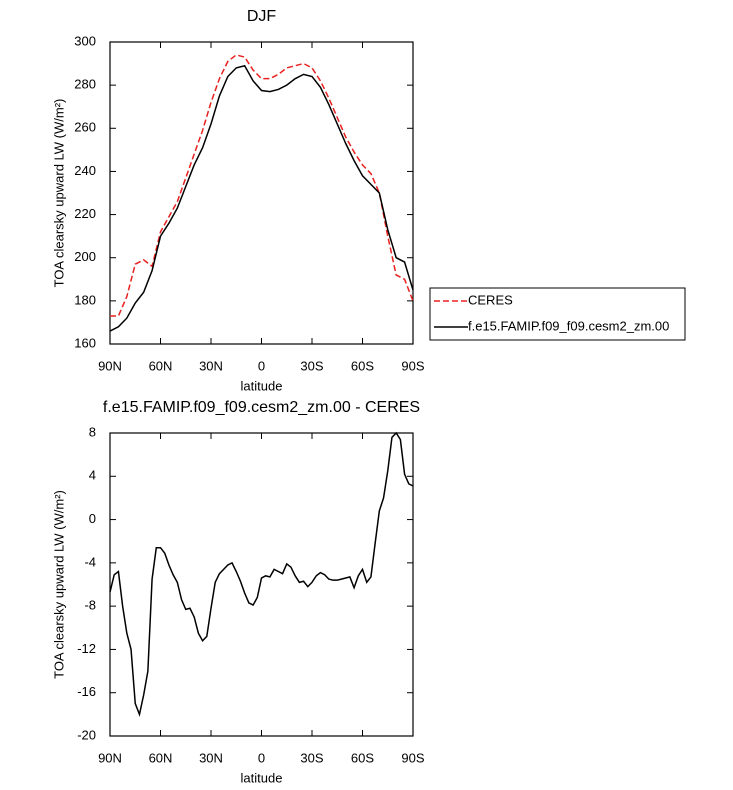 Image resolution: width=733 pixels, height=790 pixels. What do you see at coordinates (85, 299) in the screenshot?
I see `y-tick-label: 180` at bounding box center [85, 299].